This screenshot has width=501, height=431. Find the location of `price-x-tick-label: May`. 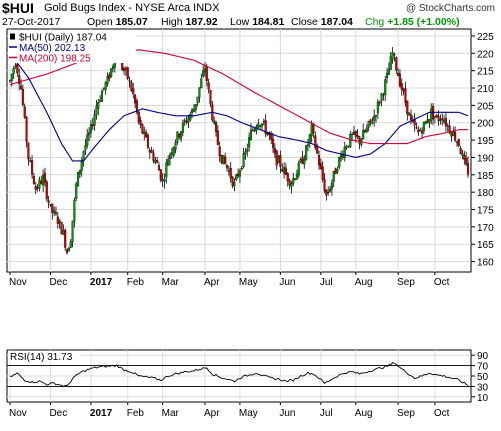

price-x-tick-label: May is located at coordinates (248, 282).